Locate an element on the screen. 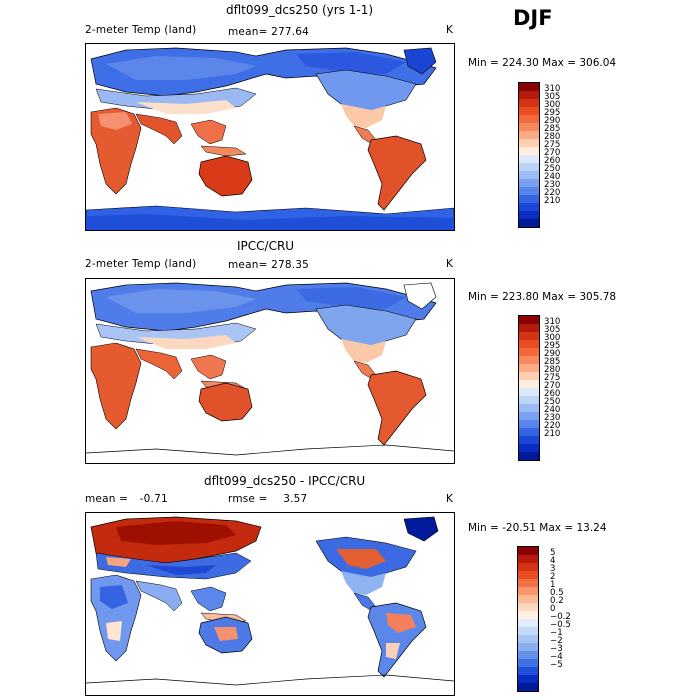 This screenshot has height=700, width=700. panel-2-map is located at coordinates (270, 371).